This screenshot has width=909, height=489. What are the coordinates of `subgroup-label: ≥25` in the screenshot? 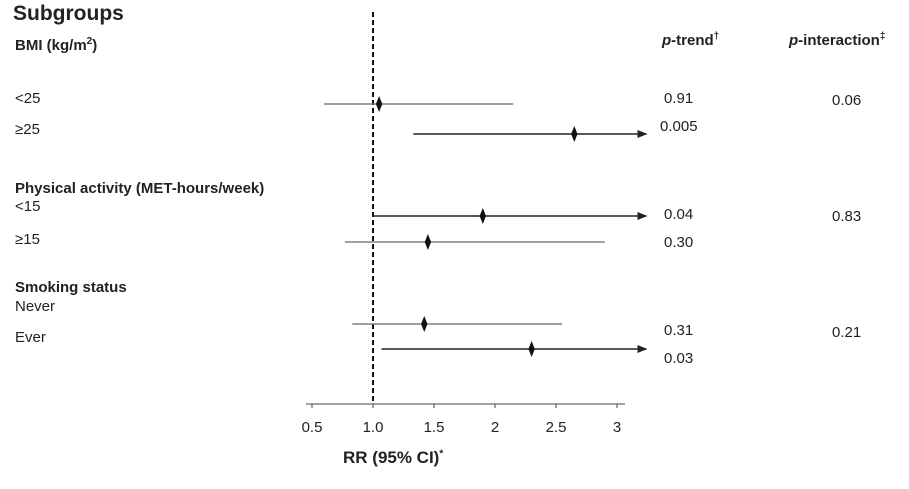 It's located at (27, 129).